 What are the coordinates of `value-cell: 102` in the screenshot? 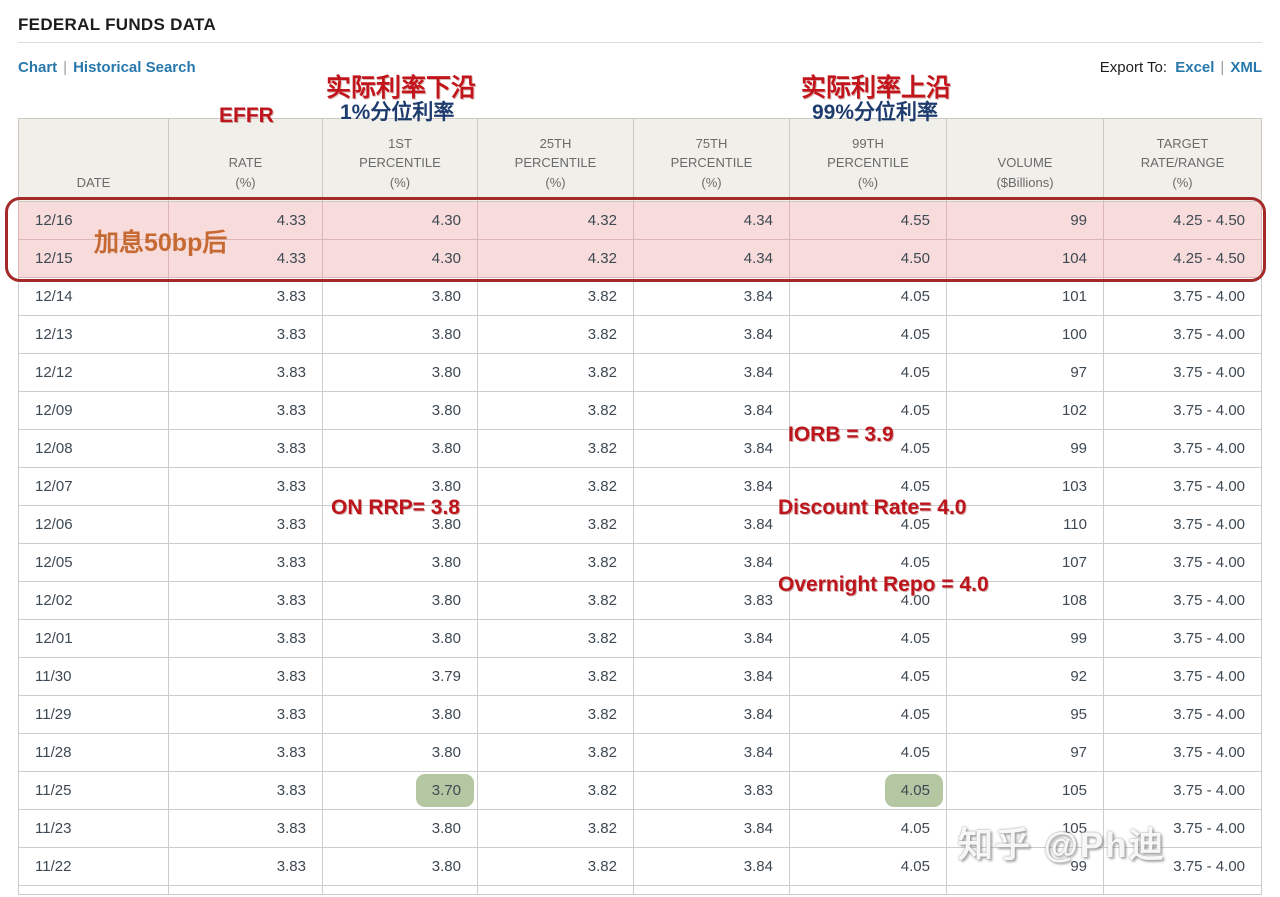 It's located at (1025, 410).